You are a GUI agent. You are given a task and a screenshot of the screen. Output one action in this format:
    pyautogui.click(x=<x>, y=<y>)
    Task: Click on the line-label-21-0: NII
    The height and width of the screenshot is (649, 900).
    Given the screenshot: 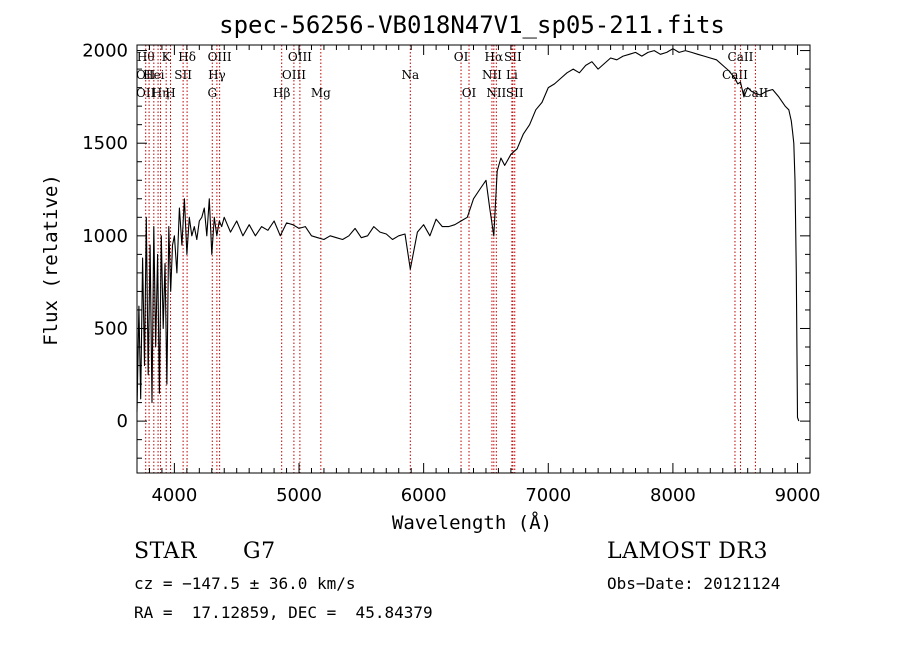 What is the action you would take?
    pyautogui.click(x=496, y=93)
    